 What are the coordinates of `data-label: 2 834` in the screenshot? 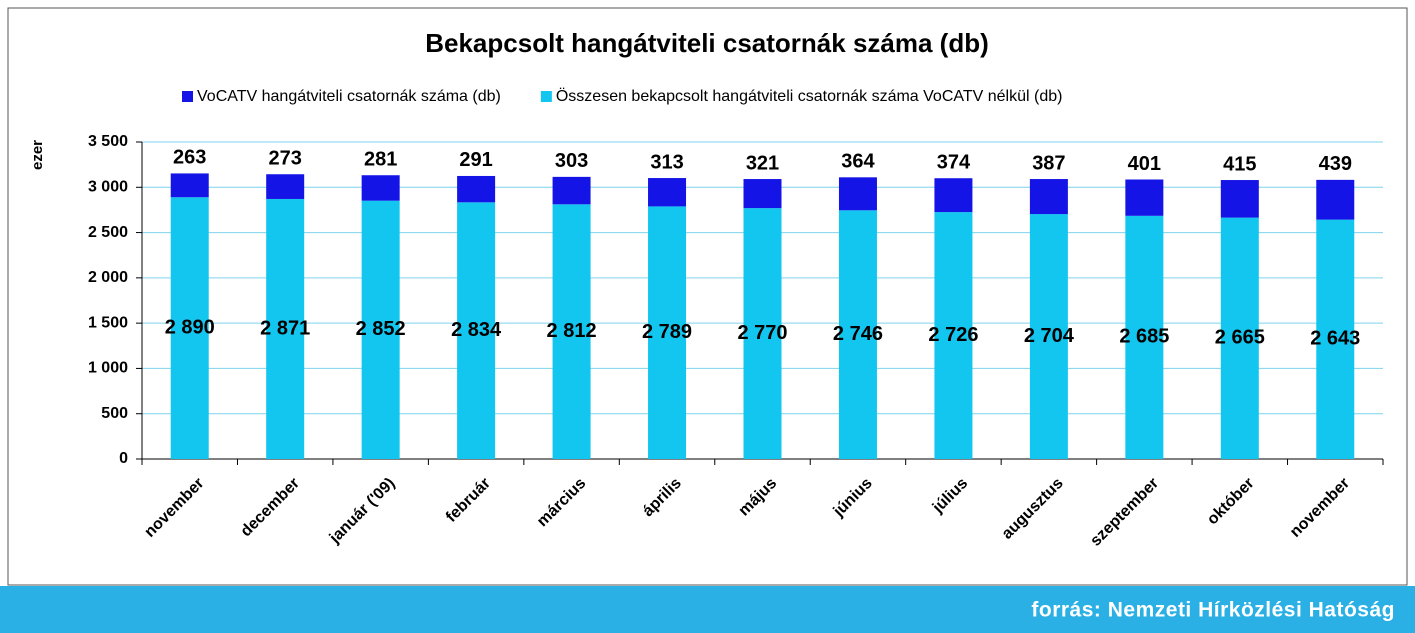 It's located at (476, 330).